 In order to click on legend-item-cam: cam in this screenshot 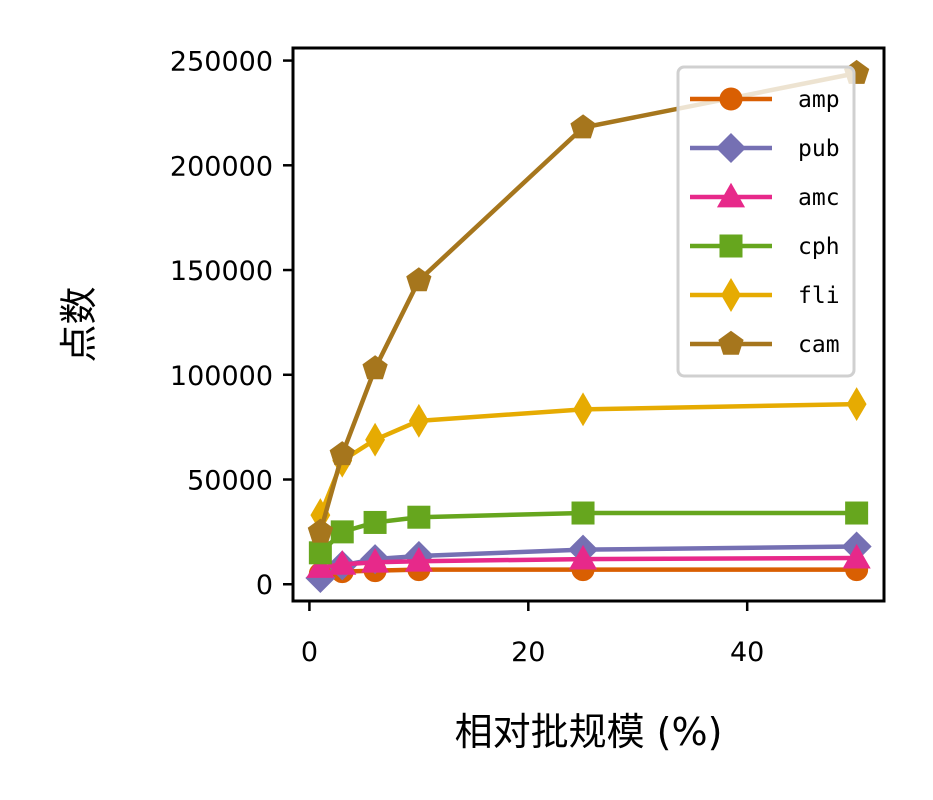, I will do `click(765, 344)`.